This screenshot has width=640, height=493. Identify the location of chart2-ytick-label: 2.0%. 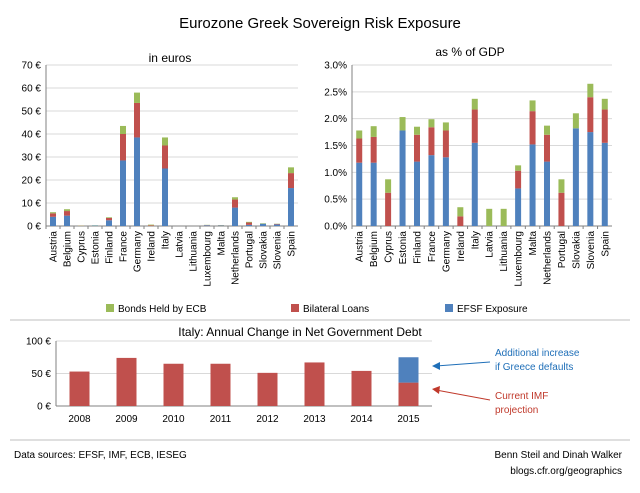
(335, 119).